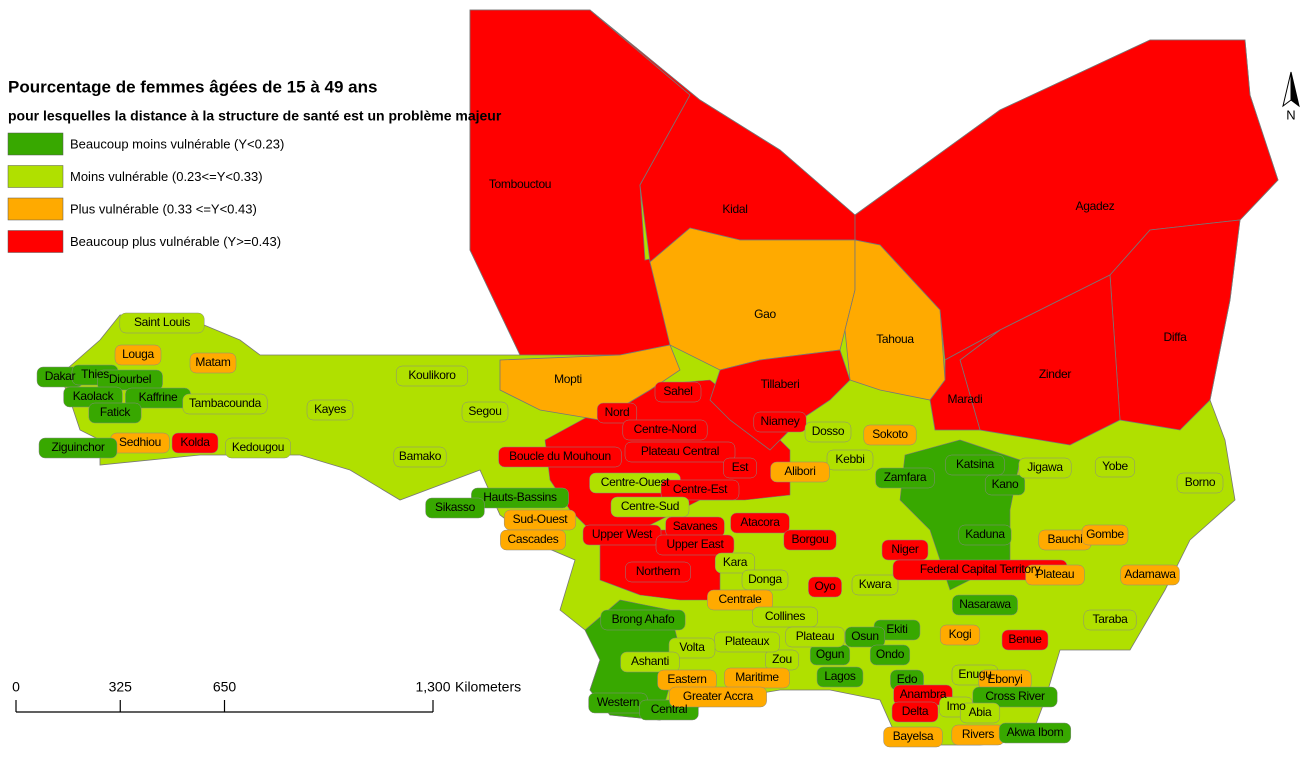 Image resolution: width=1313 pixels, height=761 pixels. Describe the element at coordinates (890, 654) in the screenshot. I see `region-label: Ondo` at that location.